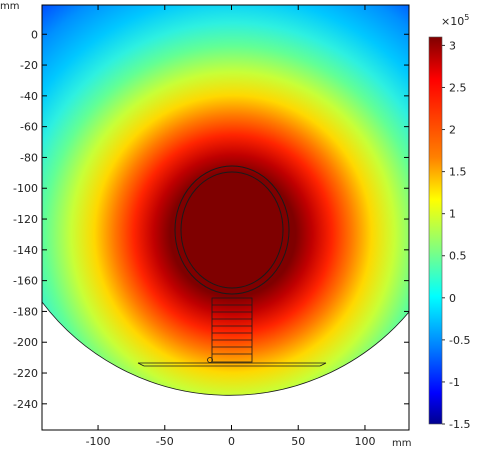 This screenshot has height=450, width=480. What do you see at coordinates (452, 130) in the screenshot?
I see `colorbar-tick-label: 2` at bounding box center [452, 130].